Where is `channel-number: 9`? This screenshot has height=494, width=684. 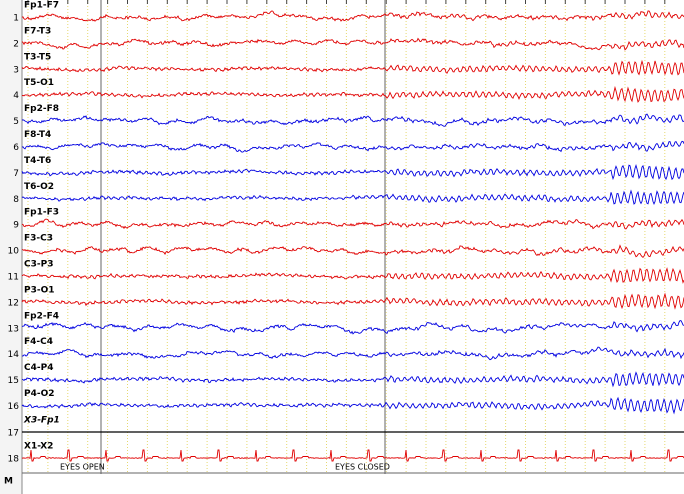 channel-number: 9 is located at coordinates (16, 226).